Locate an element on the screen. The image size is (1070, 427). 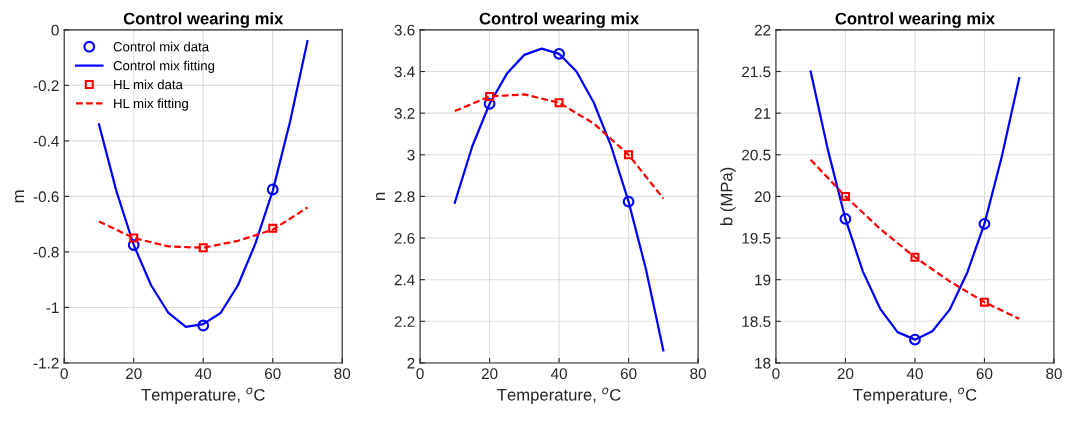
y-tick-label: -0.6 is located at coordinates (46, 197).